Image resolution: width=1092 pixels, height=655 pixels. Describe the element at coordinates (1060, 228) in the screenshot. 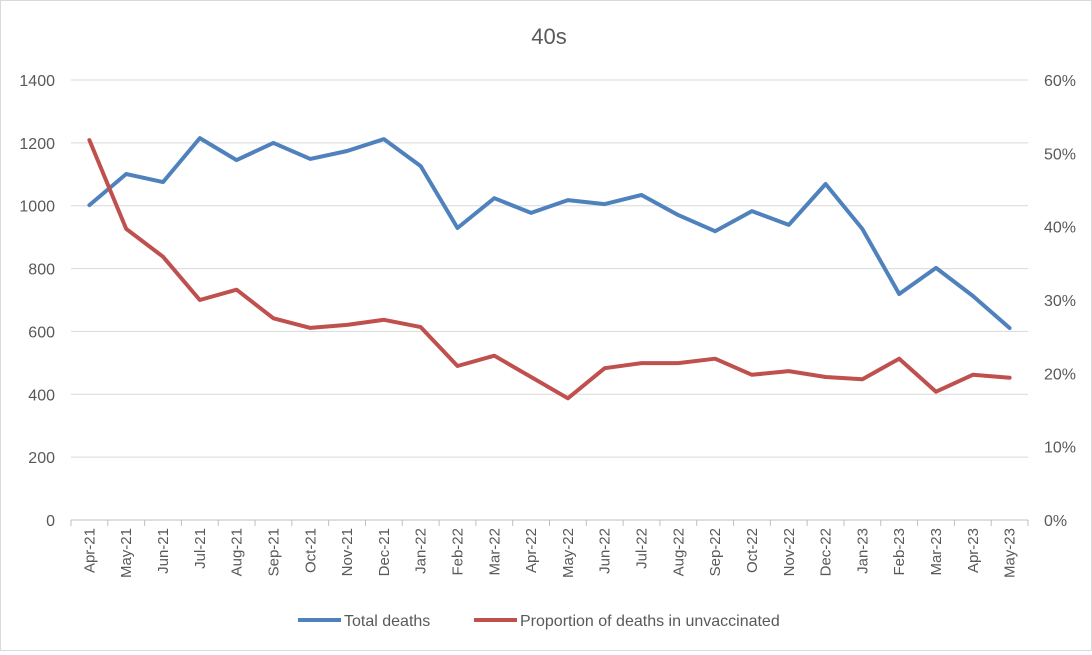

I see `right-axis-tick-label: 40%` at that location.